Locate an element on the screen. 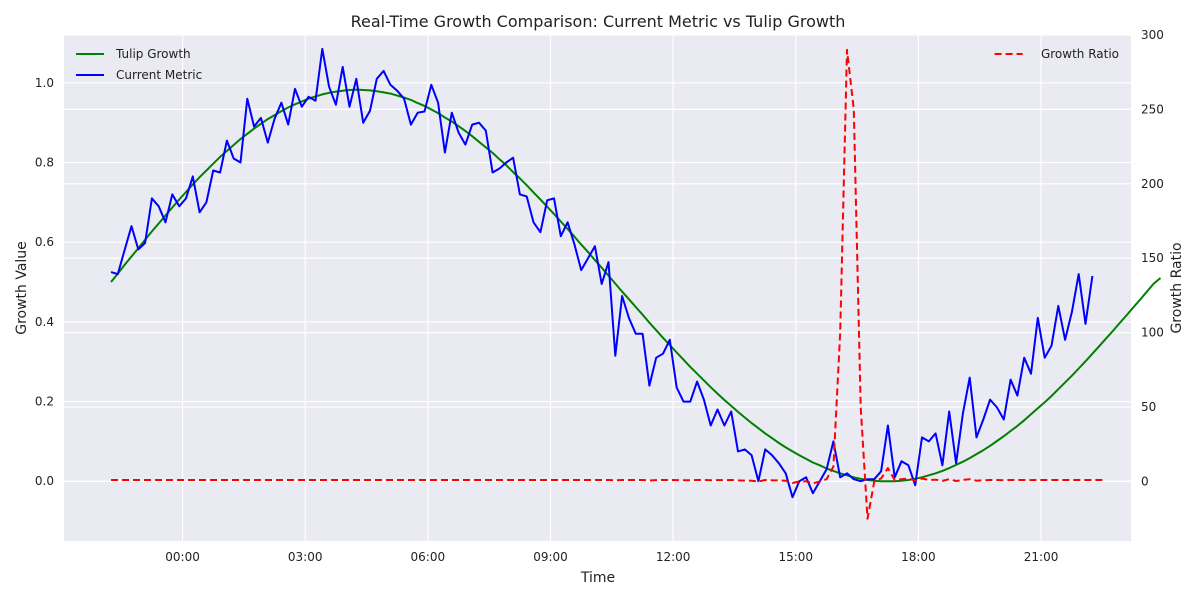 The width and height of the screenshot is (1200, 600). y2-tick-label: 150 is located at coordinates (1152, 258).